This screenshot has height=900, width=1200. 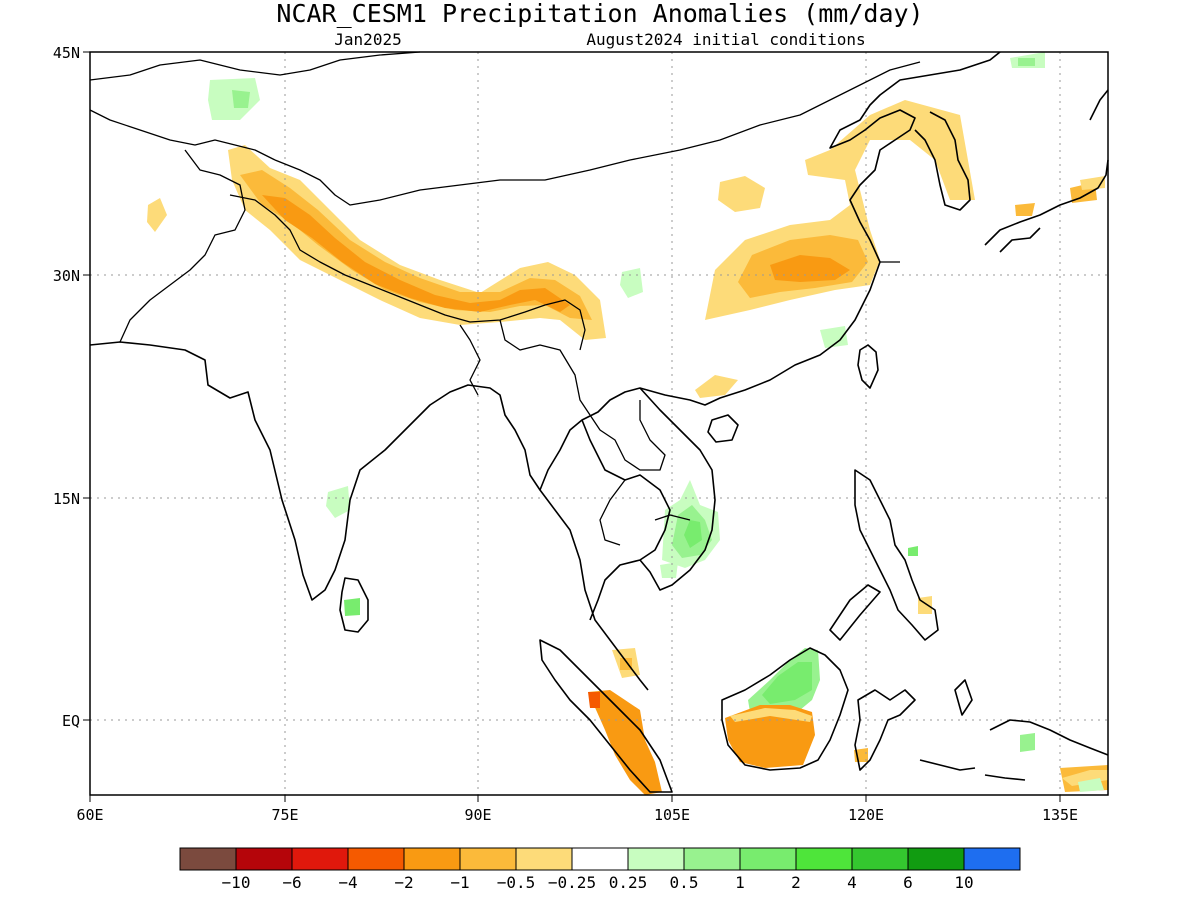 What do you see at coordinates (963, 882) in the screenshot?
I see `colorbar-label: 10` at bounding box center [963, 882].